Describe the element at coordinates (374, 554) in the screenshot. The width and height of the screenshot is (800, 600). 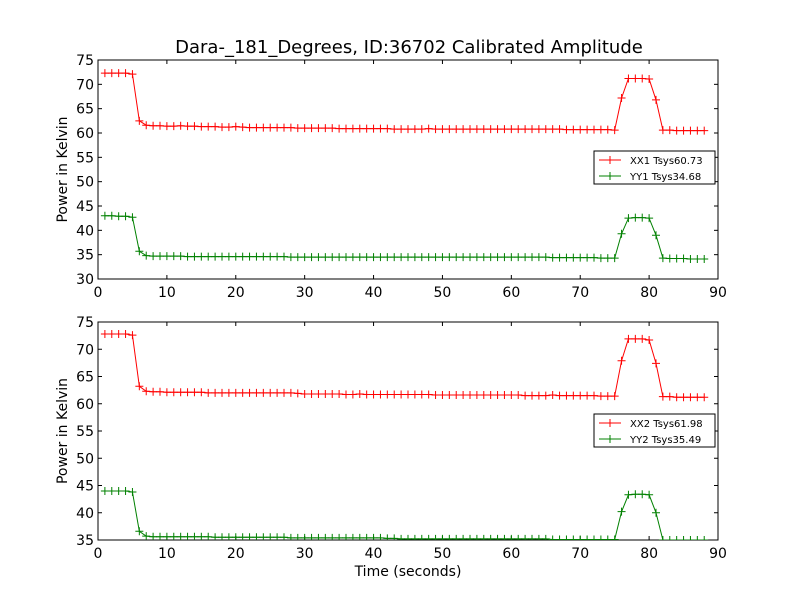
I see `x-tick-label: 40` at that location.